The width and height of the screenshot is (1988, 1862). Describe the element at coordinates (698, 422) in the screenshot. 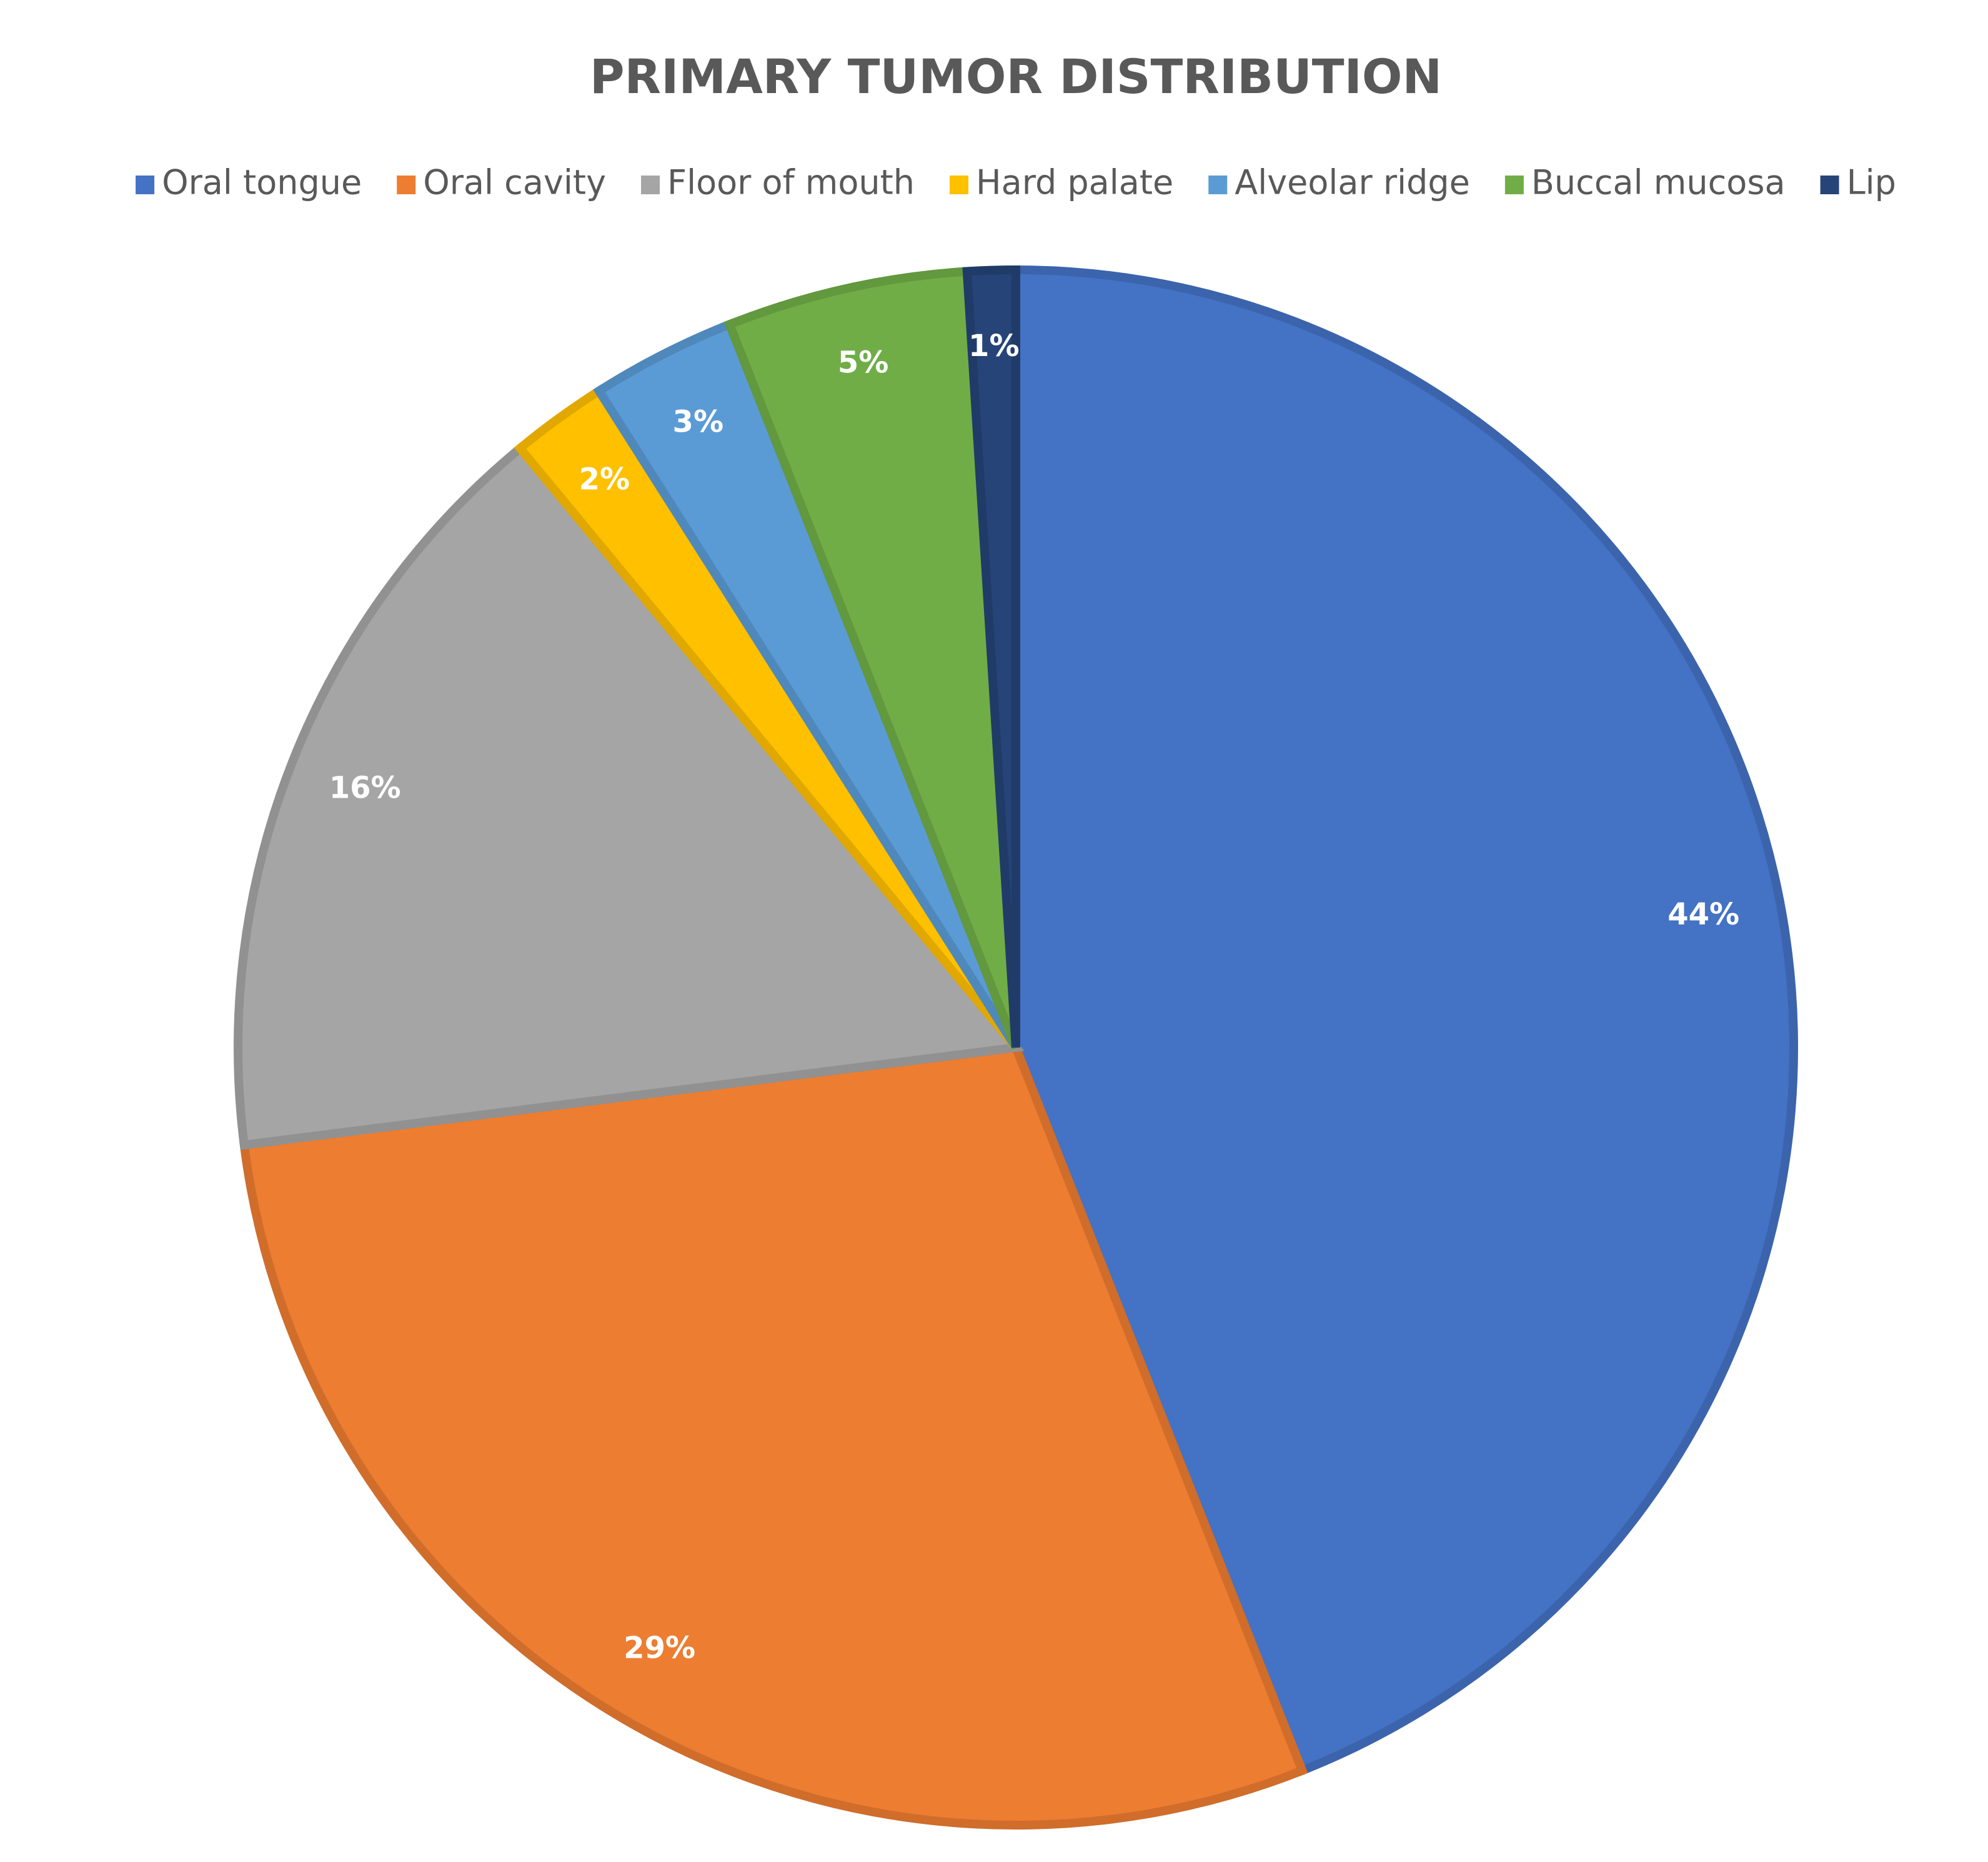

I see `data-label: 3%` at that location.